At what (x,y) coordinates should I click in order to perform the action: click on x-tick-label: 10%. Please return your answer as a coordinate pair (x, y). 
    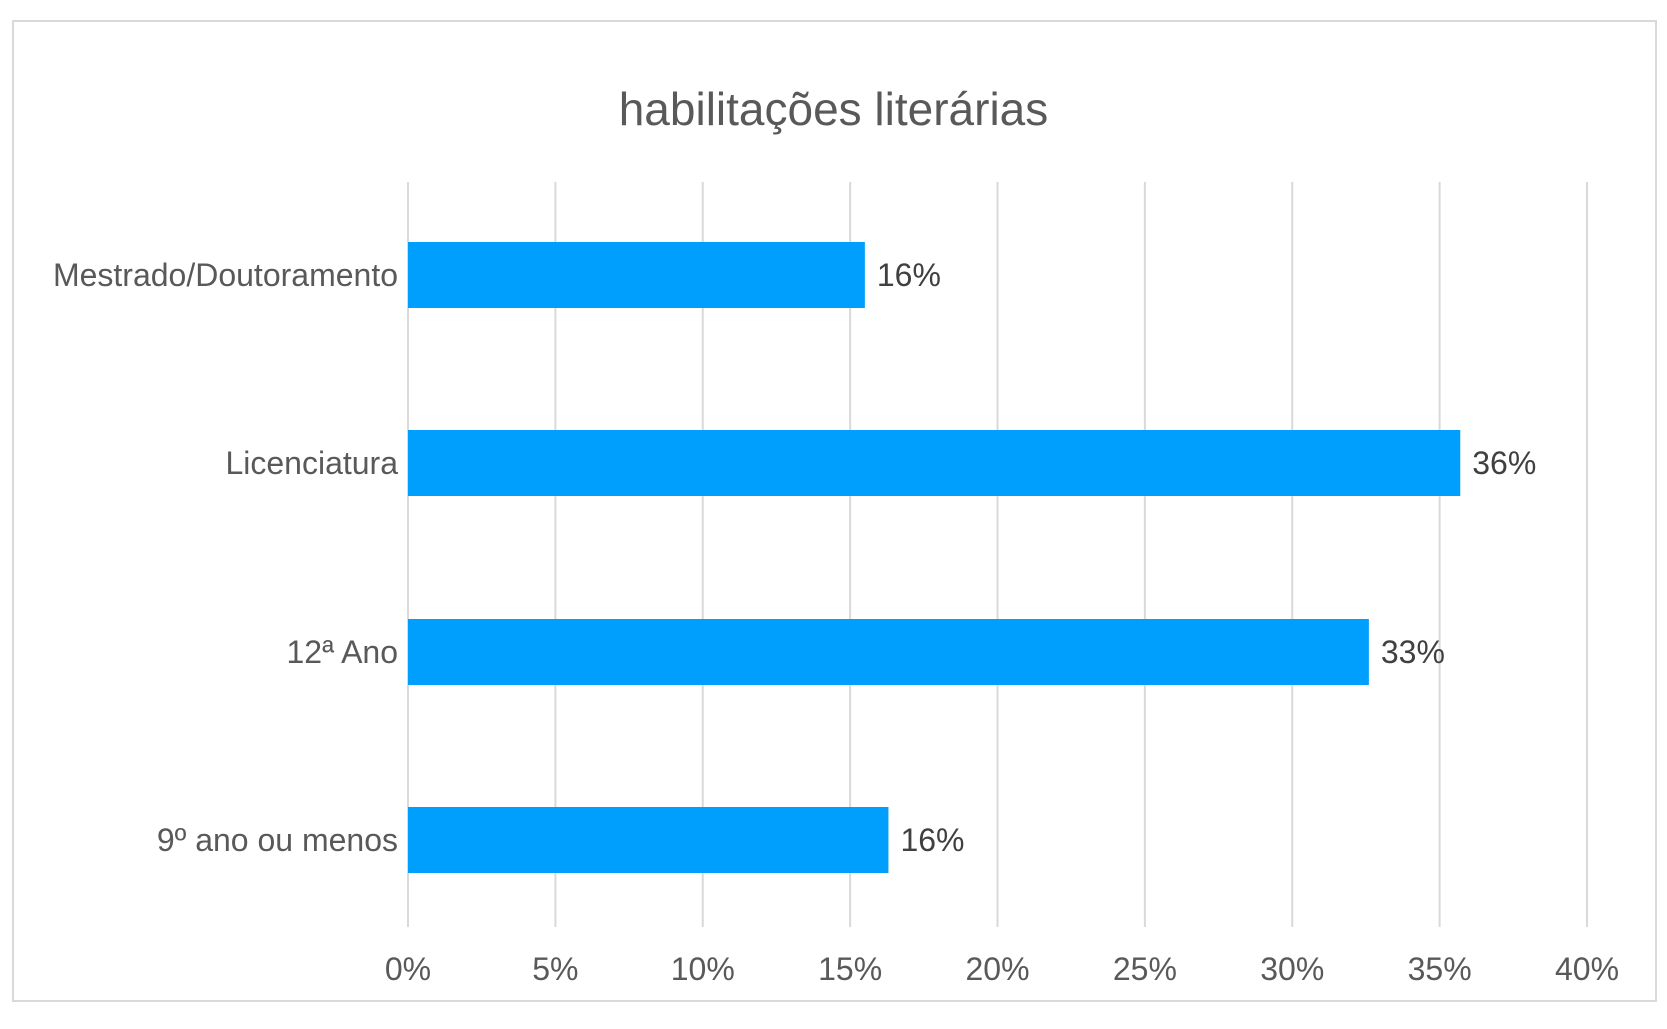
    Looking at the image, I should click on (703, 969).